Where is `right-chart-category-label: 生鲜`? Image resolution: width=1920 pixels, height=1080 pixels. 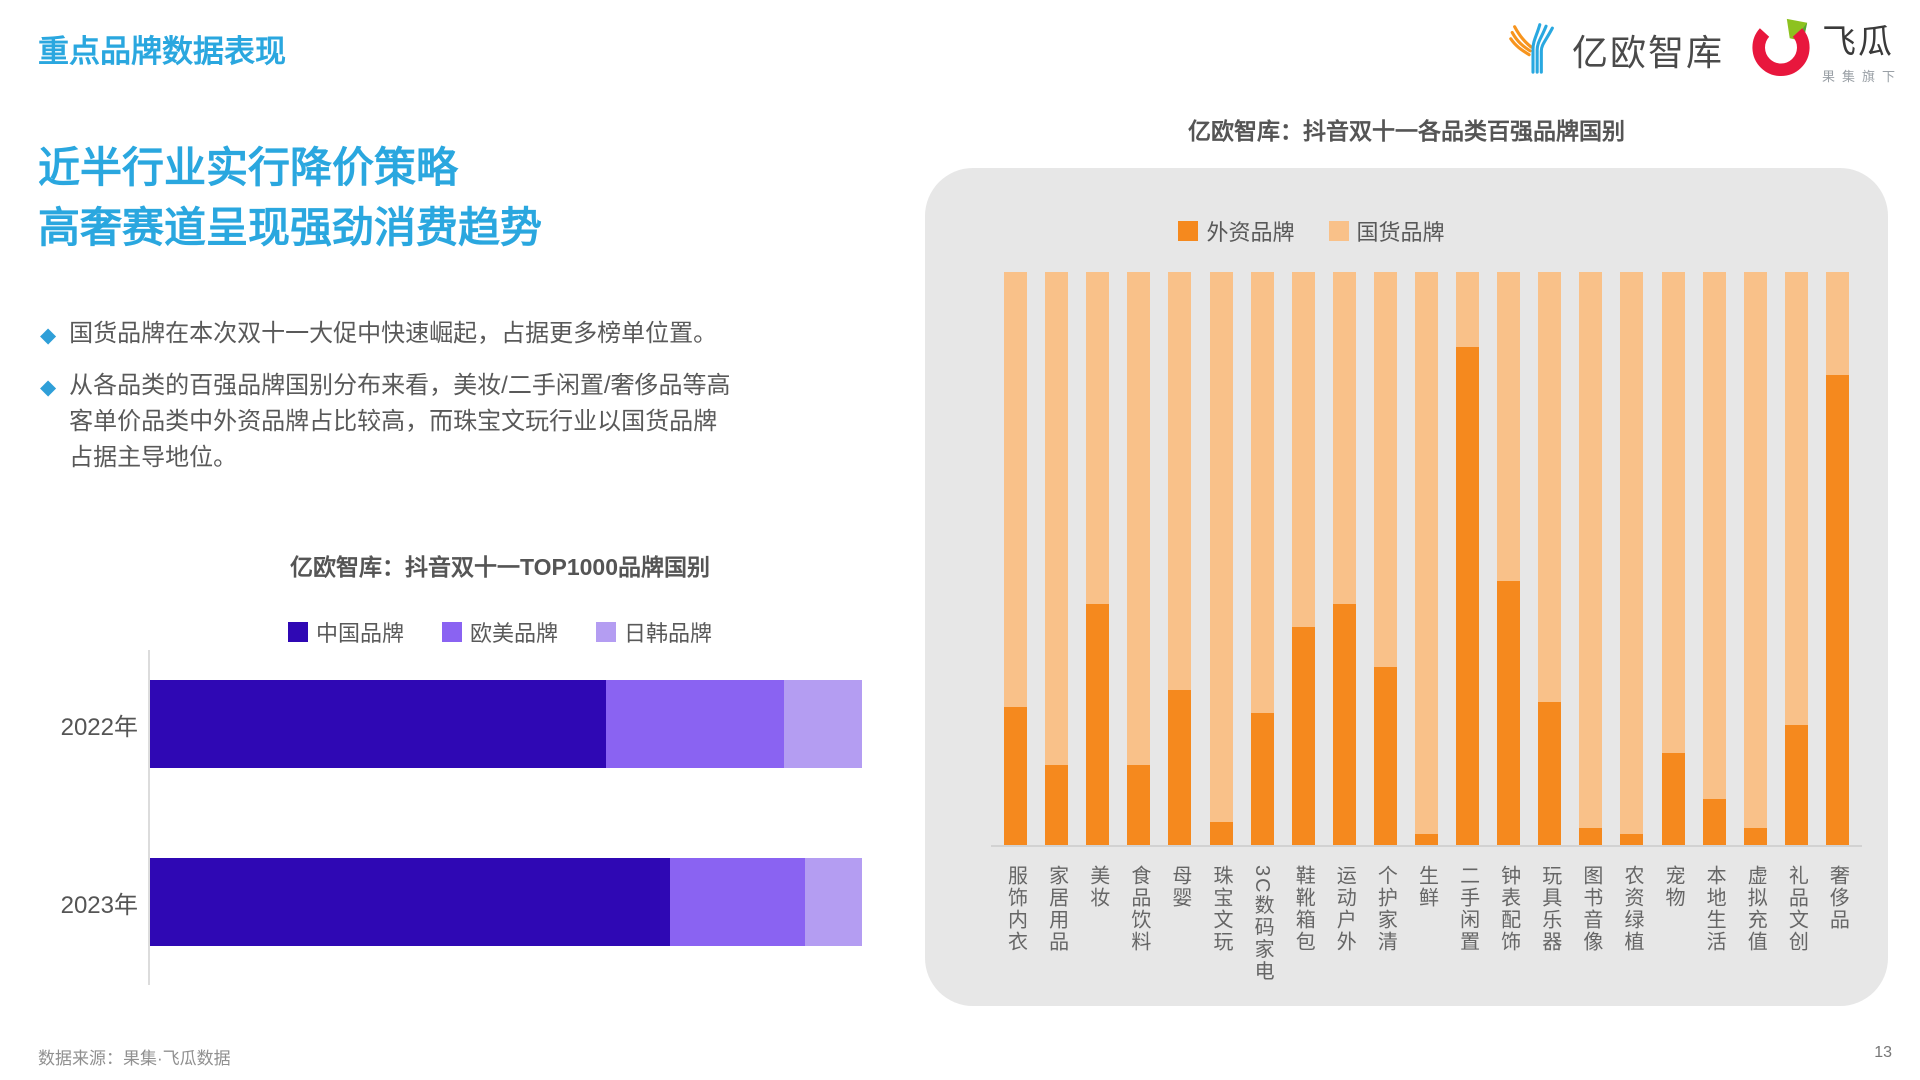 right-chart-category-label: 生鲜 is located at coordinates (1426, 887).